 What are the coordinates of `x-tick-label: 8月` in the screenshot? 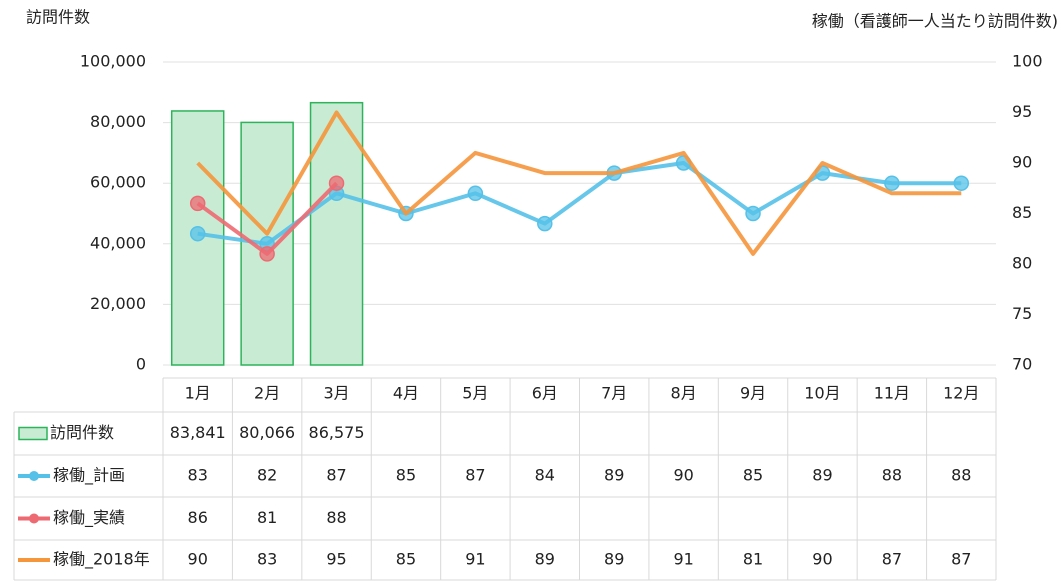 It's located at (684, 393).